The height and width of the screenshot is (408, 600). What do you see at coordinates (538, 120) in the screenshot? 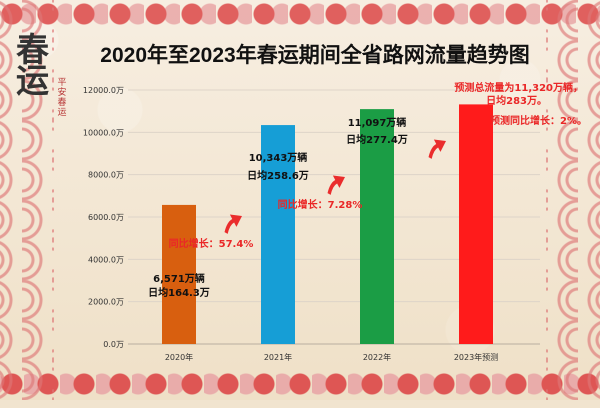
I see `forecast-growth-label: 预测同比增长：2%。` at bounding box center [538, 120].